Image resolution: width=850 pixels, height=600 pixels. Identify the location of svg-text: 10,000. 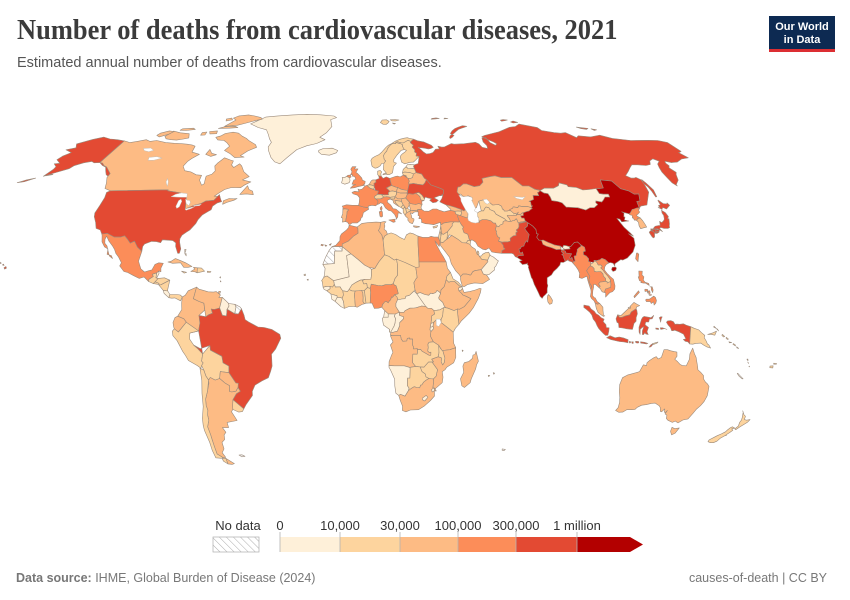
(340, 525).